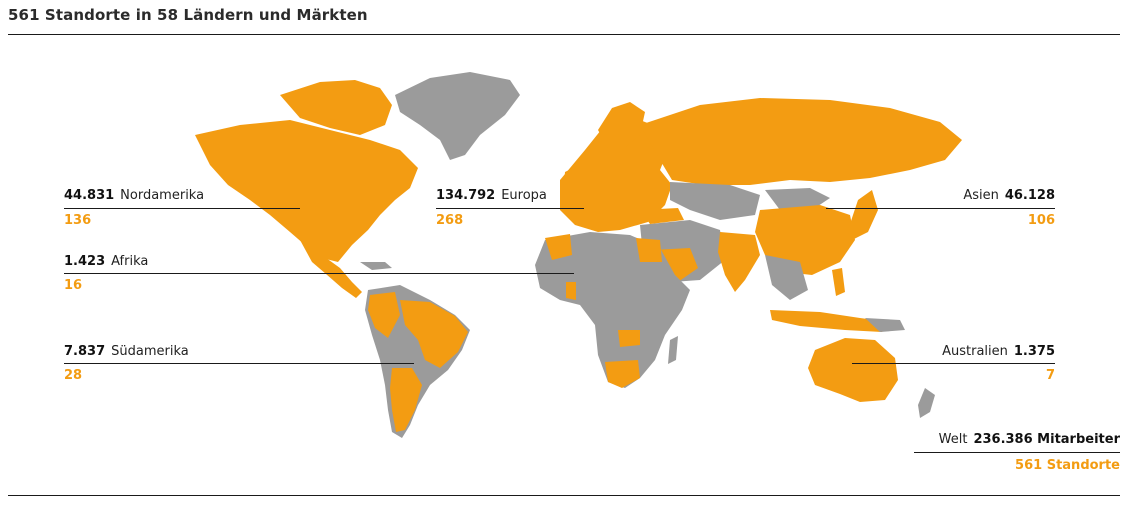 The height and width of the screenshot is (506, 1134). What do you see at coordinates (558, 247) in the screenshot?
I see `landmass-morocco` at bounding box center [558, 247].